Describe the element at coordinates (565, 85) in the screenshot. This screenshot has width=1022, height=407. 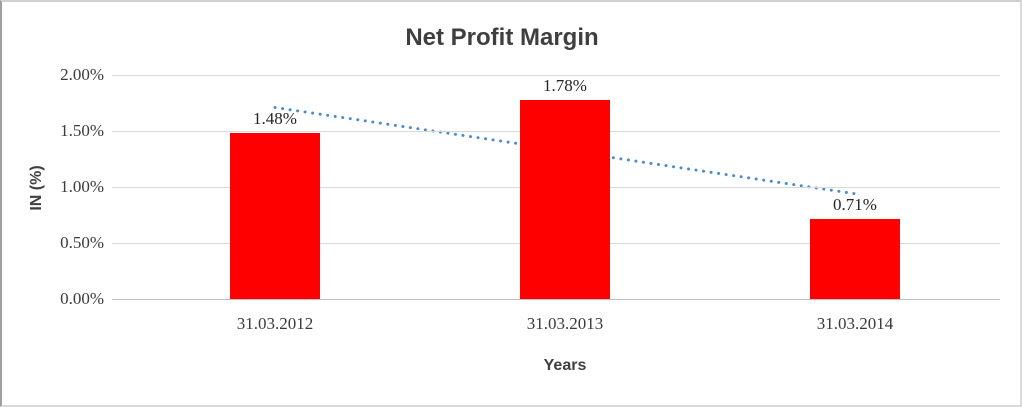
I see `bar-value-label: 1.78%` at that location.